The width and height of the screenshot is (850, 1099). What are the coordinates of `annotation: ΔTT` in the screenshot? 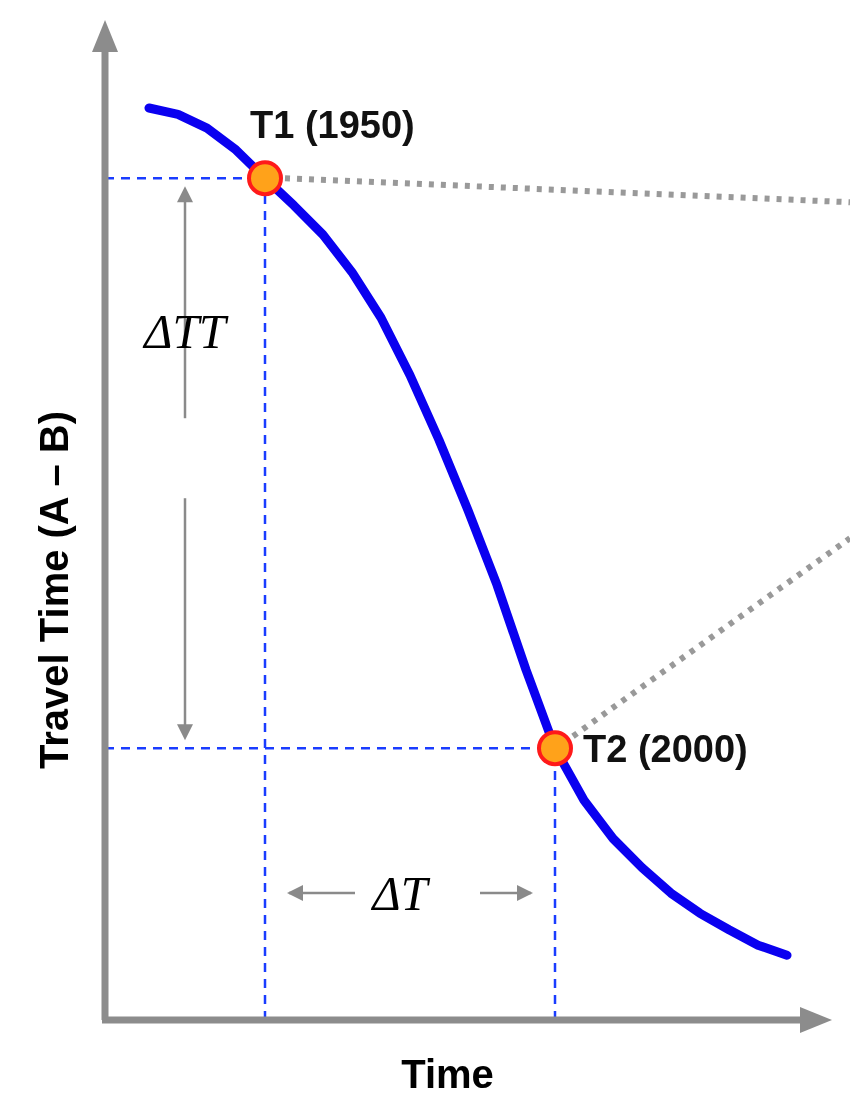 It's located at (186, 332).